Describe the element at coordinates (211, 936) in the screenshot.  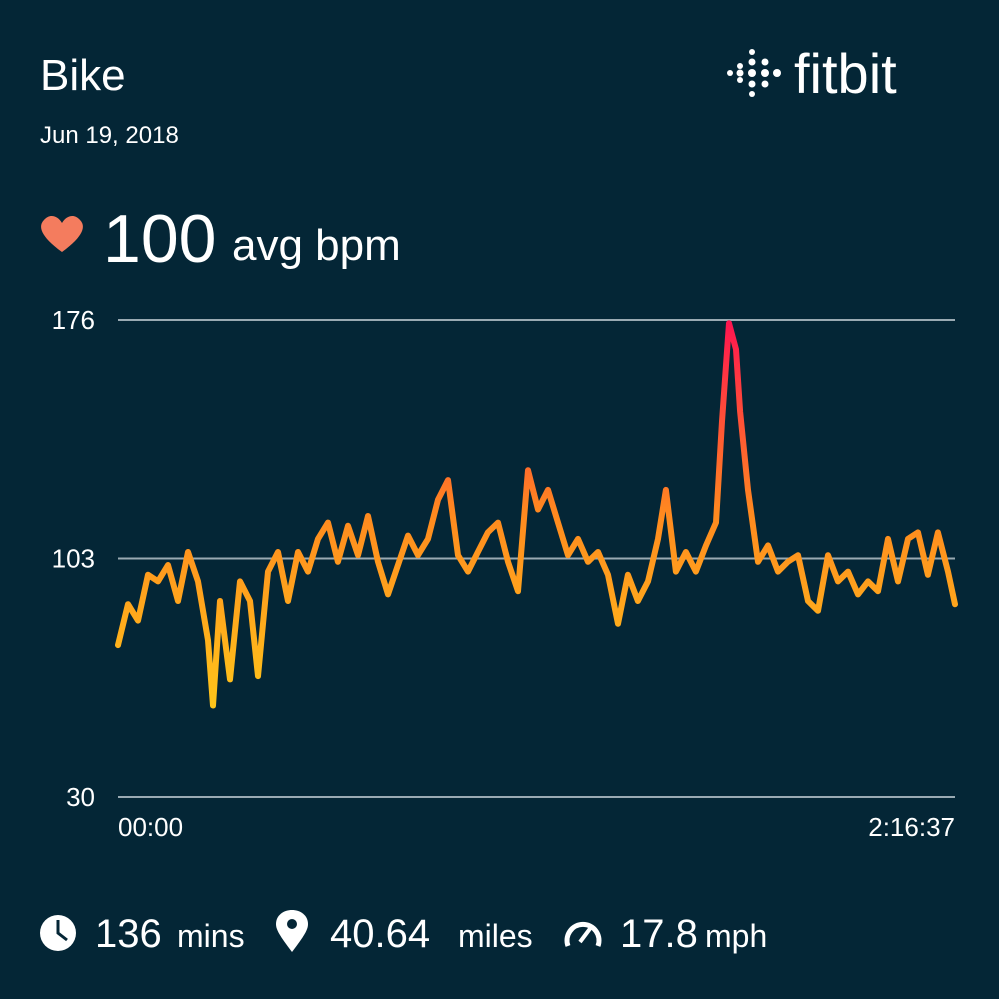
I see `stat-unit: mins` at that location.